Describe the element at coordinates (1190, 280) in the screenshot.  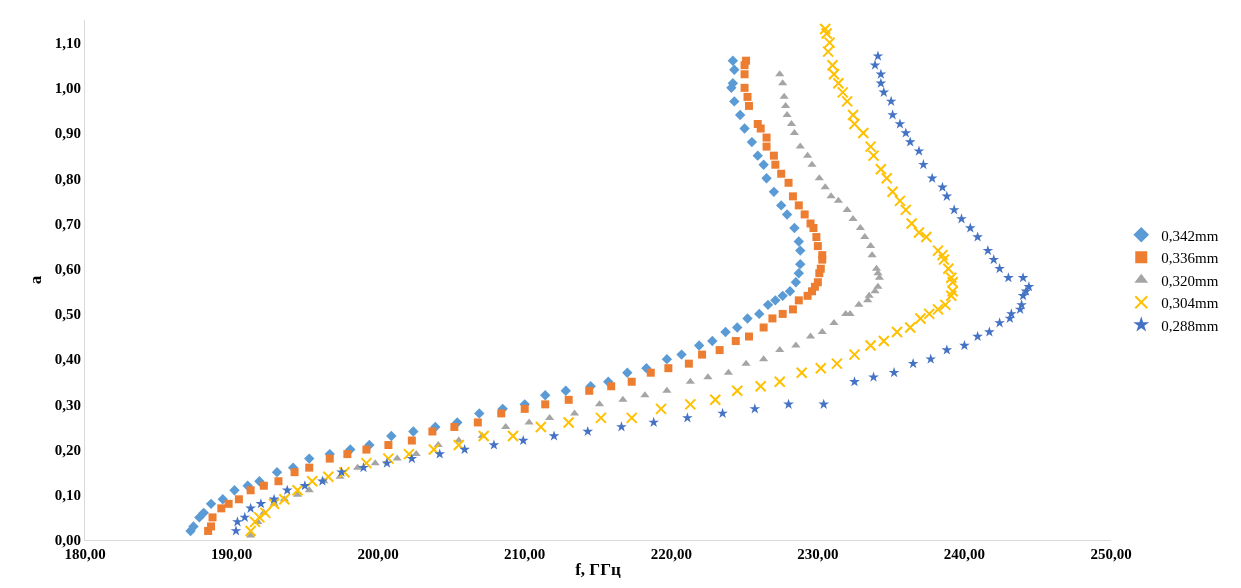
I see `legend-label: 0,320mm` at that location.